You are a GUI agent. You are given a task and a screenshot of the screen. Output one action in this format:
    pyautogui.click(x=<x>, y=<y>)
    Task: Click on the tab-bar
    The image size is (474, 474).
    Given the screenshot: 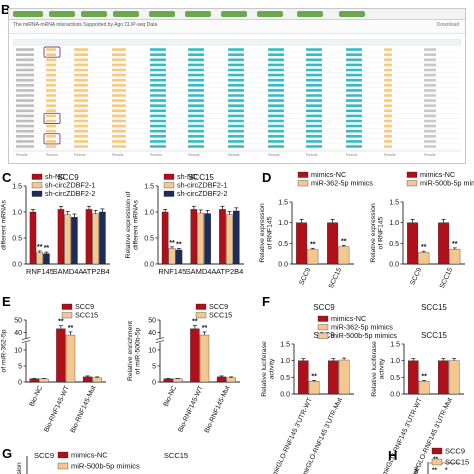 What is the action you would take?
    pyautogui.click(x=237, y=14)
    